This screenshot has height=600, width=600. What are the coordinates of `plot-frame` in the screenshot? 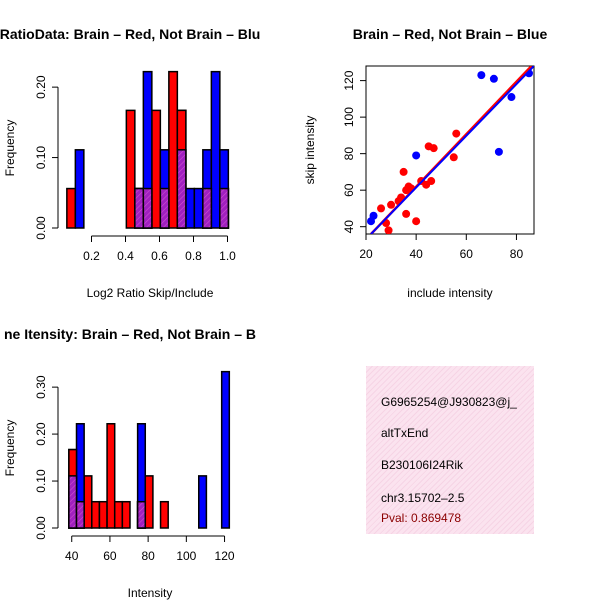 It's located at (450, 150).